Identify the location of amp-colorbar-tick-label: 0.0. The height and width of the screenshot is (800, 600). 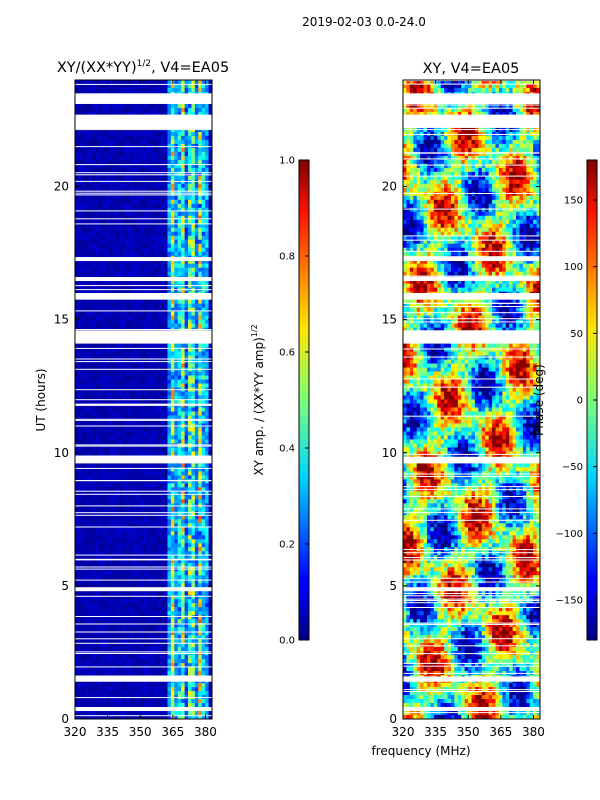
(287, 641).